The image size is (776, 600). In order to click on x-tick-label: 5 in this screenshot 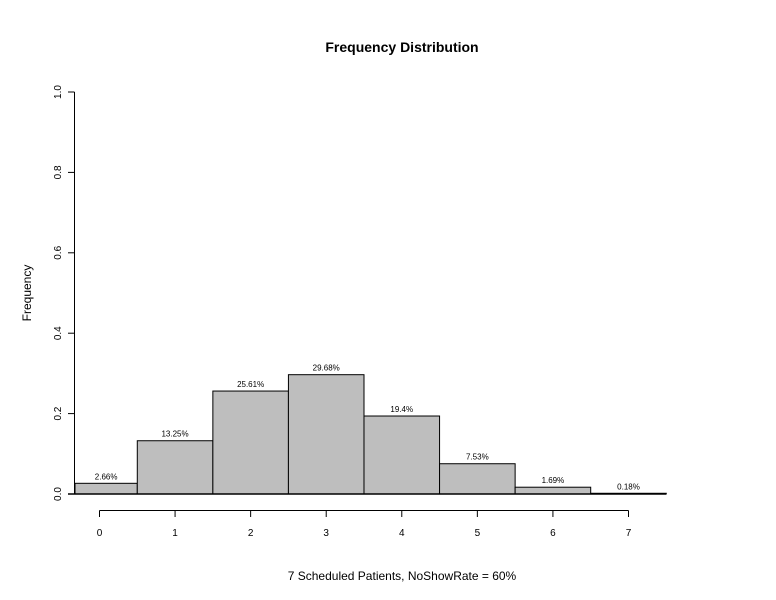, I will do `click(478, 533)`.